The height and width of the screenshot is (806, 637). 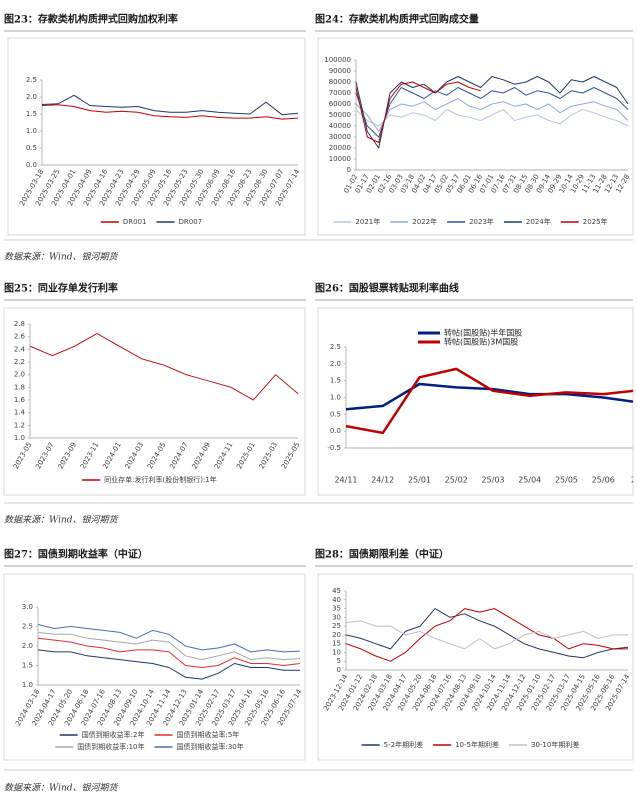 I want to click on legend-label: DR001, so click(x=135, y=222).